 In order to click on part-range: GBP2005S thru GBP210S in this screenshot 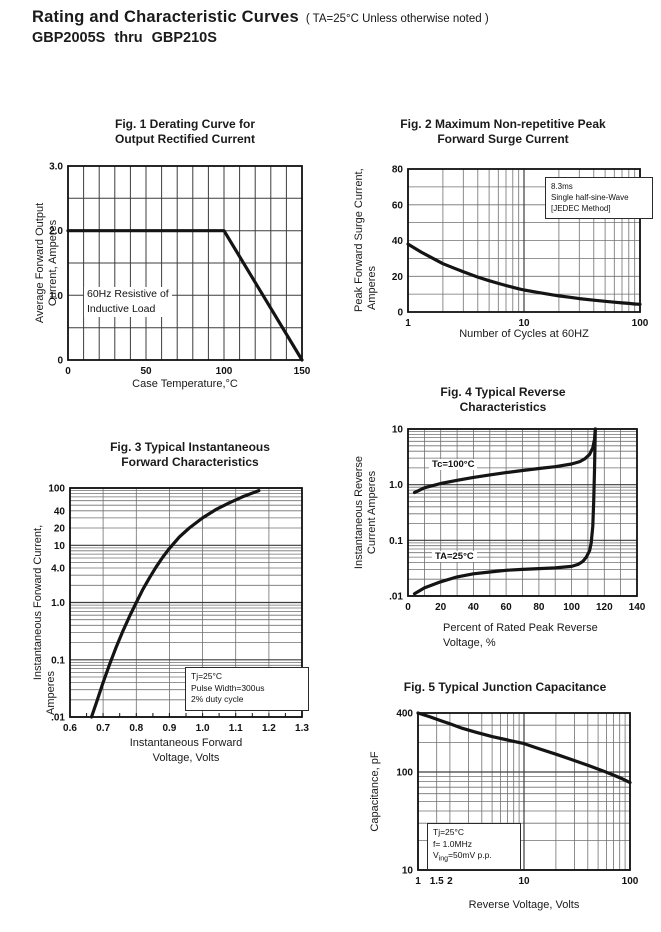, I will do `click(124, 38)`.